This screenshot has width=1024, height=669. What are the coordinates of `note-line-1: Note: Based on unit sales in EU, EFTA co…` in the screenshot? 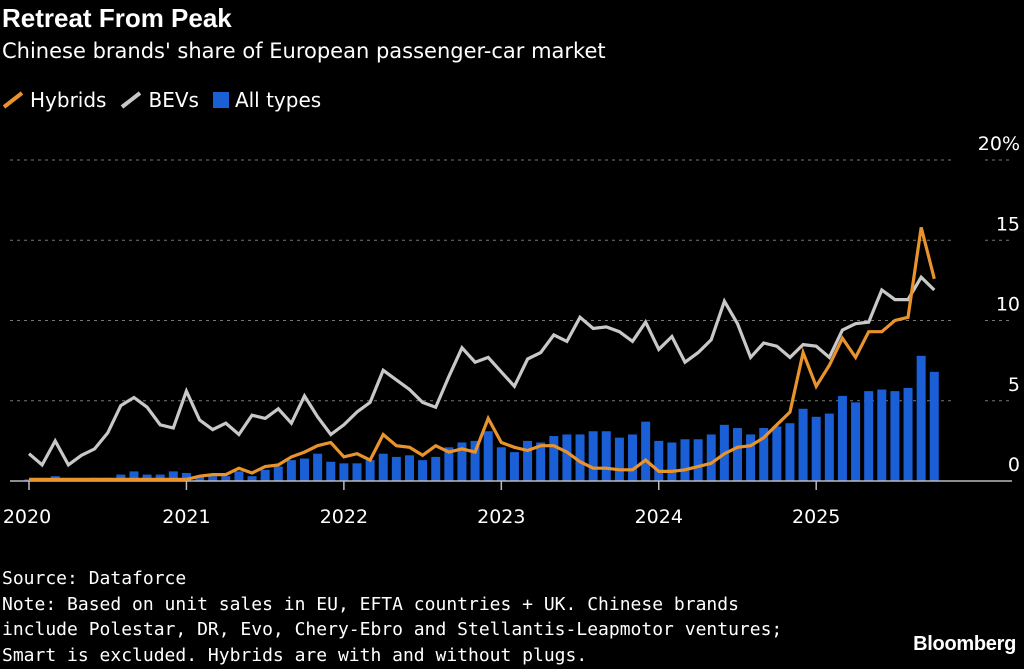 It's located at (370, 604).